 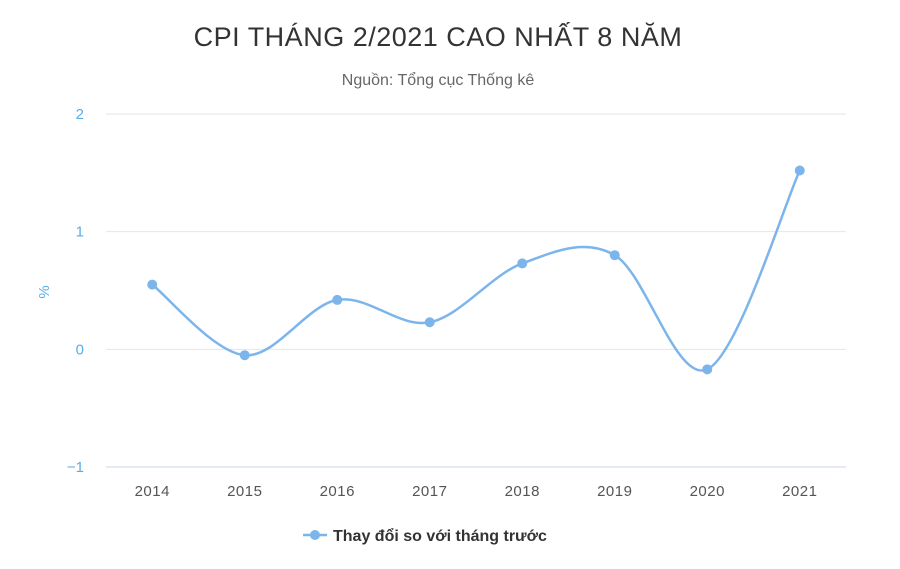 I want to click on data-point-2021, so click(x=799, y=170).